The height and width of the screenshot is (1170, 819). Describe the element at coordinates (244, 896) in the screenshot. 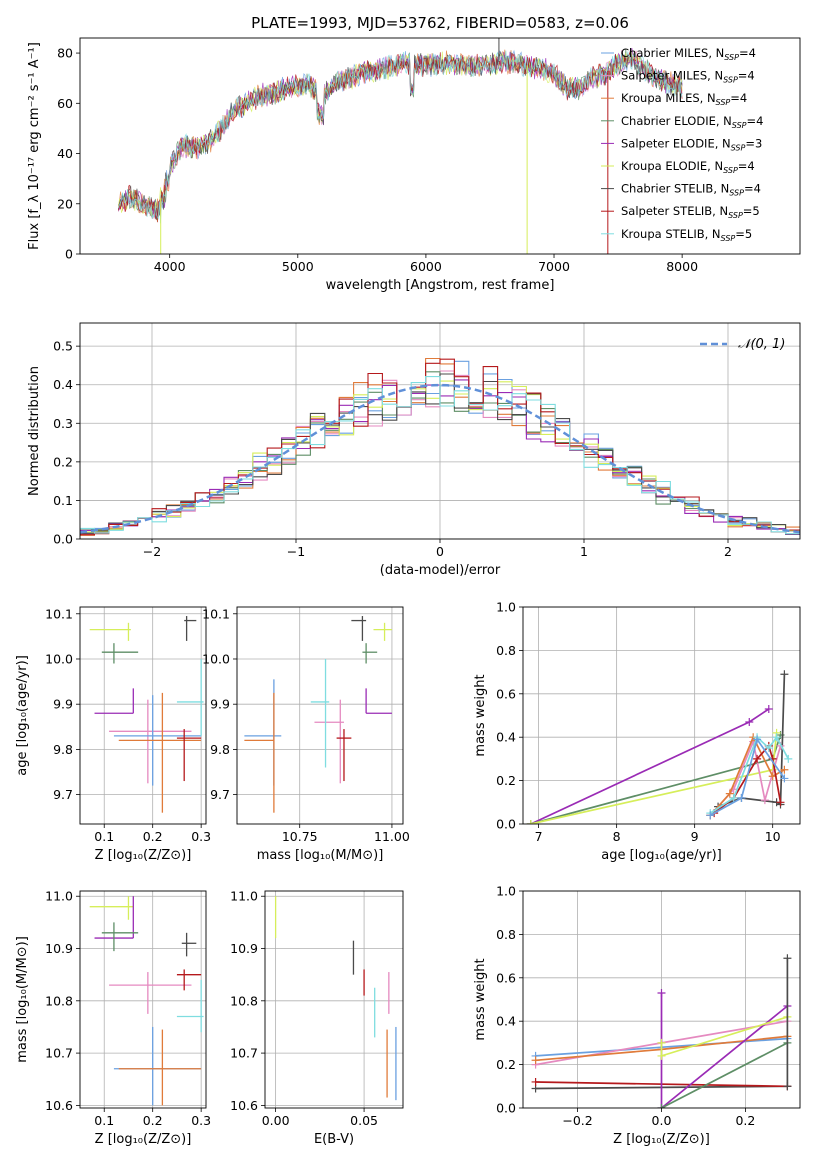

I see `y-tick-label: 11.0` at that location.